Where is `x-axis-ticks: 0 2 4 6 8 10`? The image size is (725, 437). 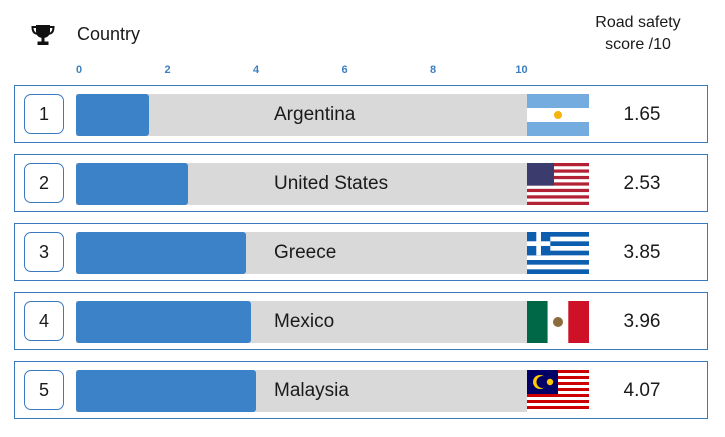
x-axis-ticks: 0 2 4 6 8 10 is located at coordinates (362, 72).